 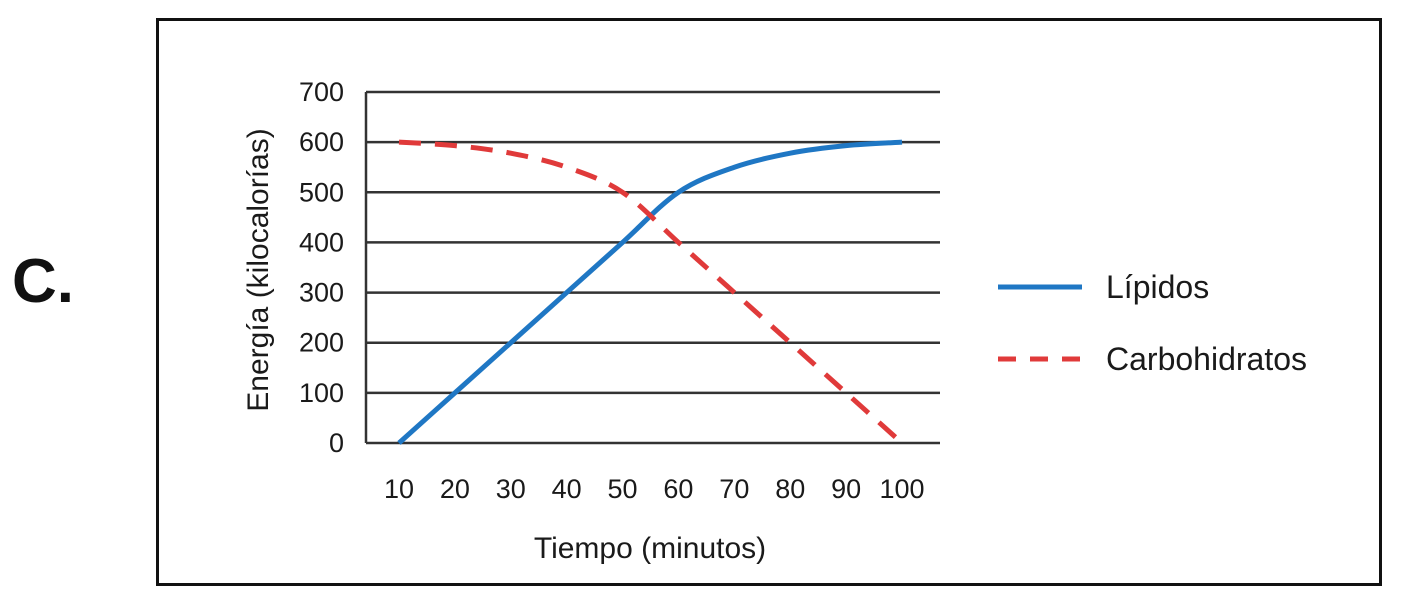 I want to click on y-tick-600: 600, so click(x=321, y=142).